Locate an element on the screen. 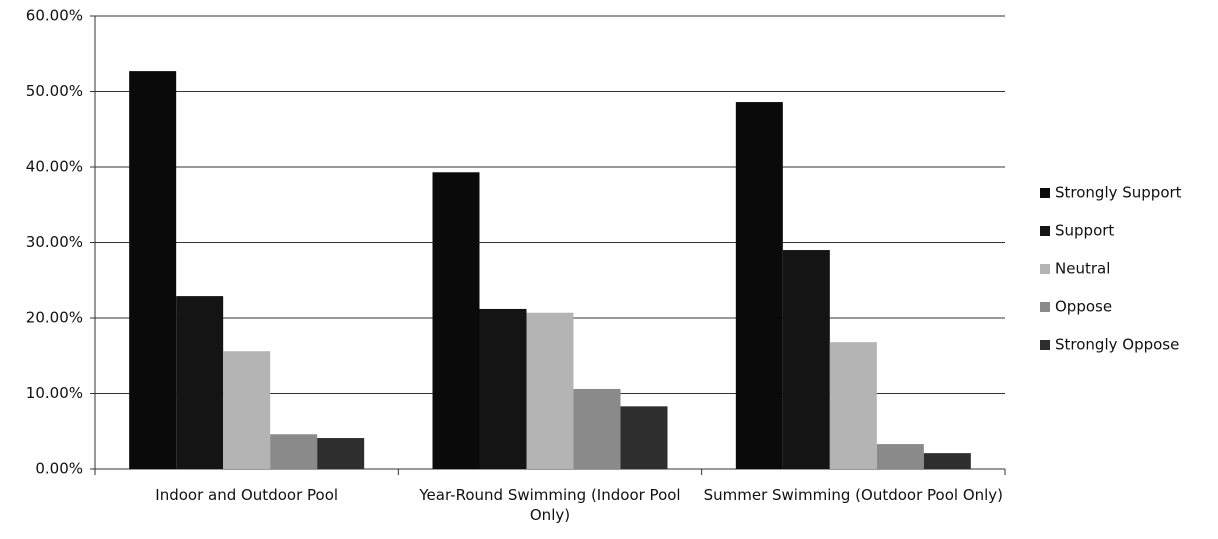 This screenshot has height=539, width=1218. legend-label: Strongly Oppose is located at coordinates (1117, 345).